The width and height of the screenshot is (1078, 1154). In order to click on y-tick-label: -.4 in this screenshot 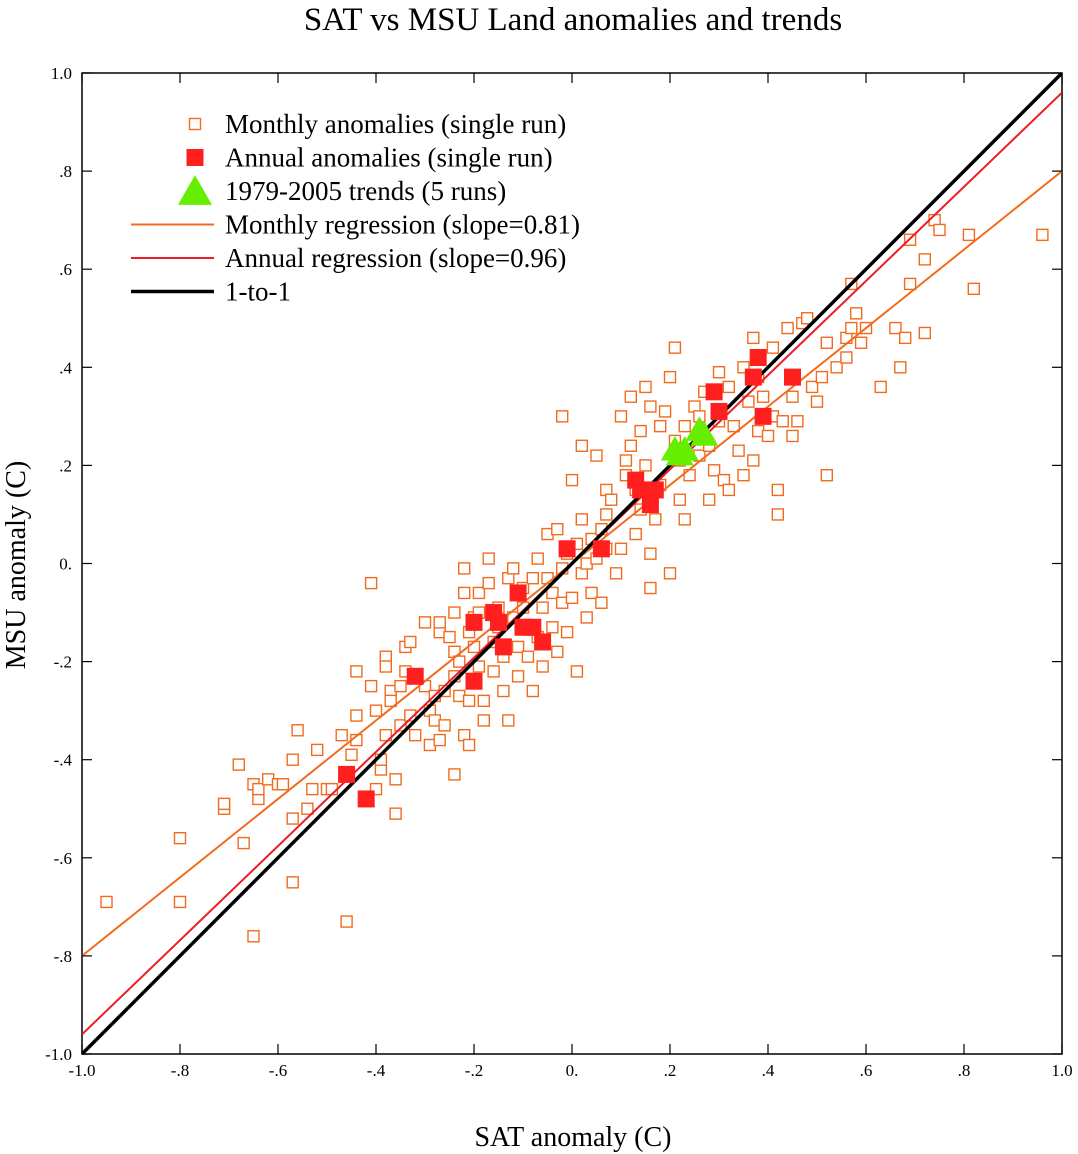, I will do `click(63, 760)`.